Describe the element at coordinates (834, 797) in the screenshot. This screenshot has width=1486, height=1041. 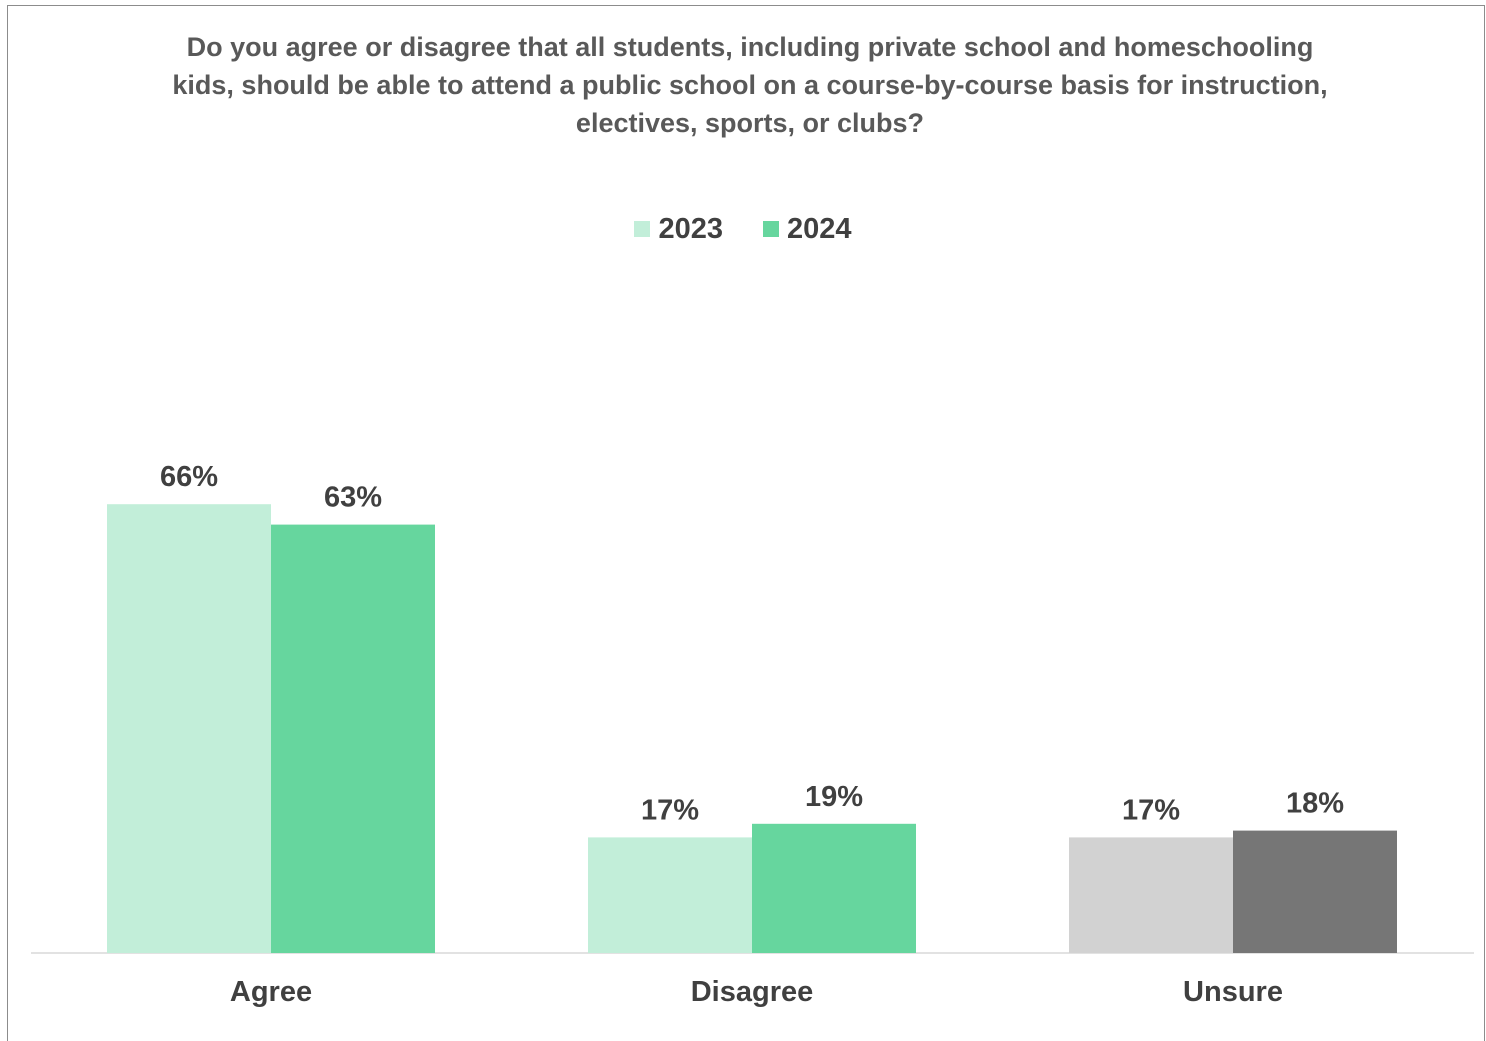
I see `data-label-disagree-2024: 19%` at that location.